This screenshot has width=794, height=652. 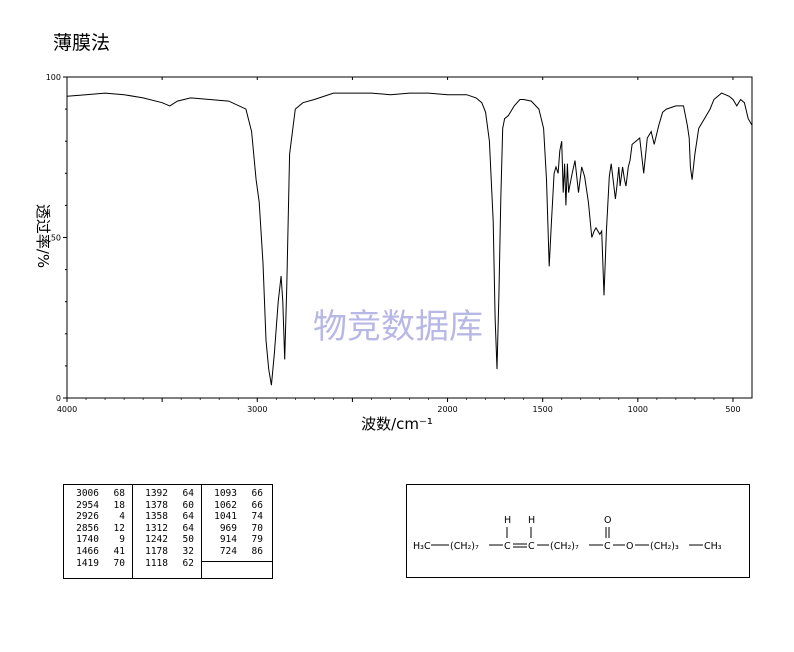 I want to click on peak-wavenumber: 1312, so click(x=156, y=528).